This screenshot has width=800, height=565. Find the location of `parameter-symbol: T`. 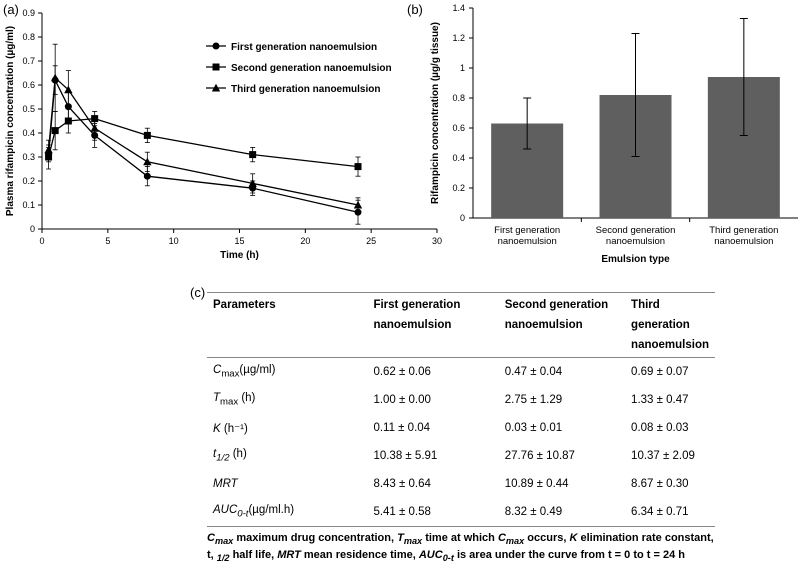

parameter-symbol: T is located at coordinates (217, 398).